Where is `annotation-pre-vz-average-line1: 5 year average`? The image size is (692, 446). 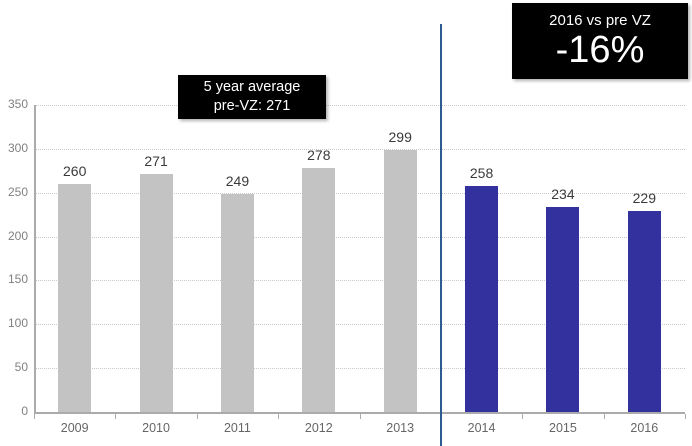
annotation-pre-vz-average-line1: 5 year average is located at coordinates (252, 87).